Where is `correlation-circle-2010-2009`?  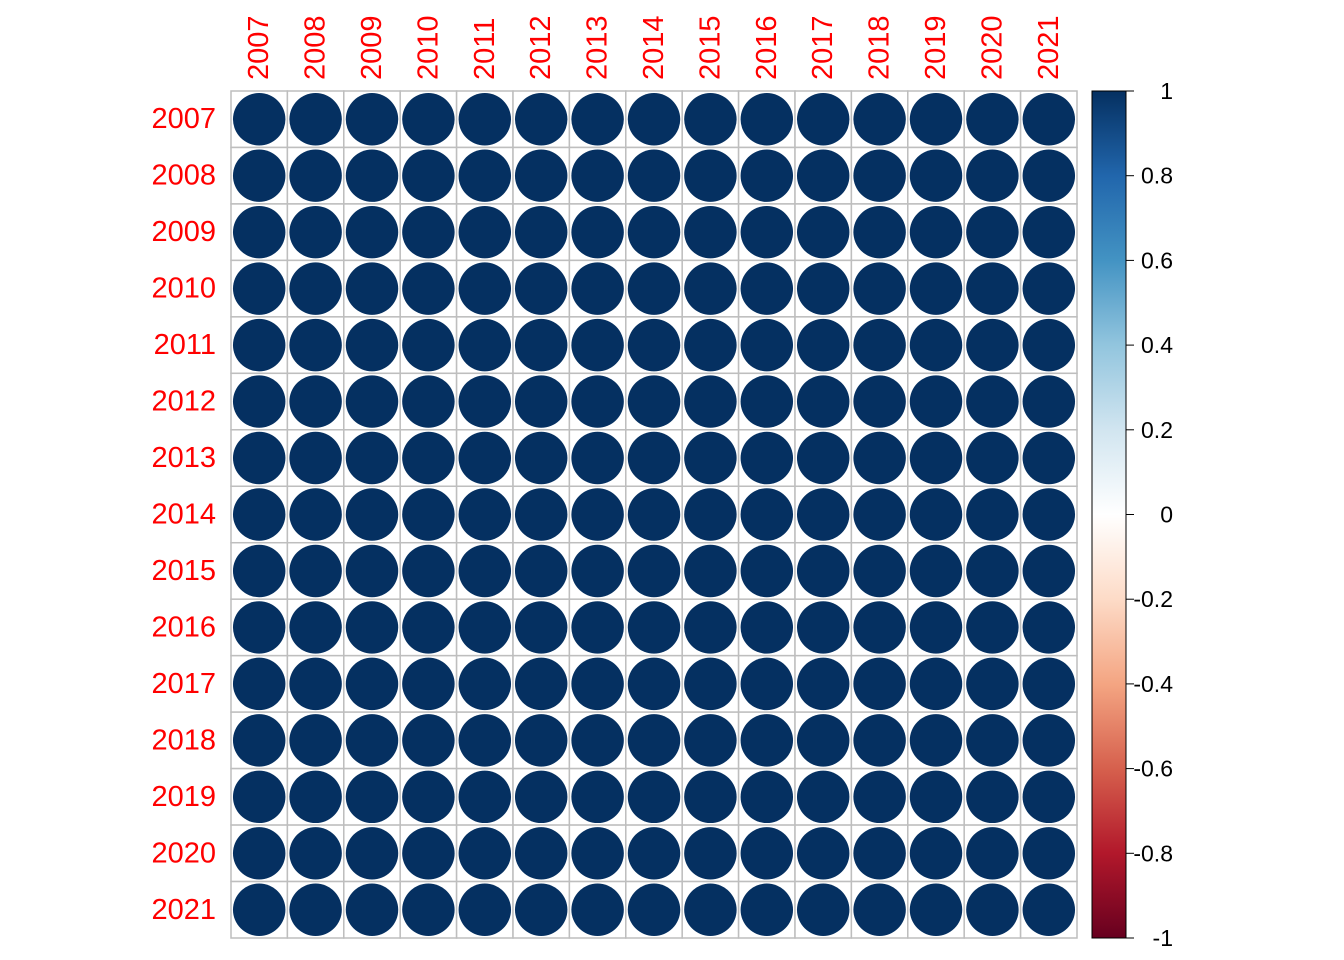 correlation-circle-2010-2009 is located at coordinates (372, 288).